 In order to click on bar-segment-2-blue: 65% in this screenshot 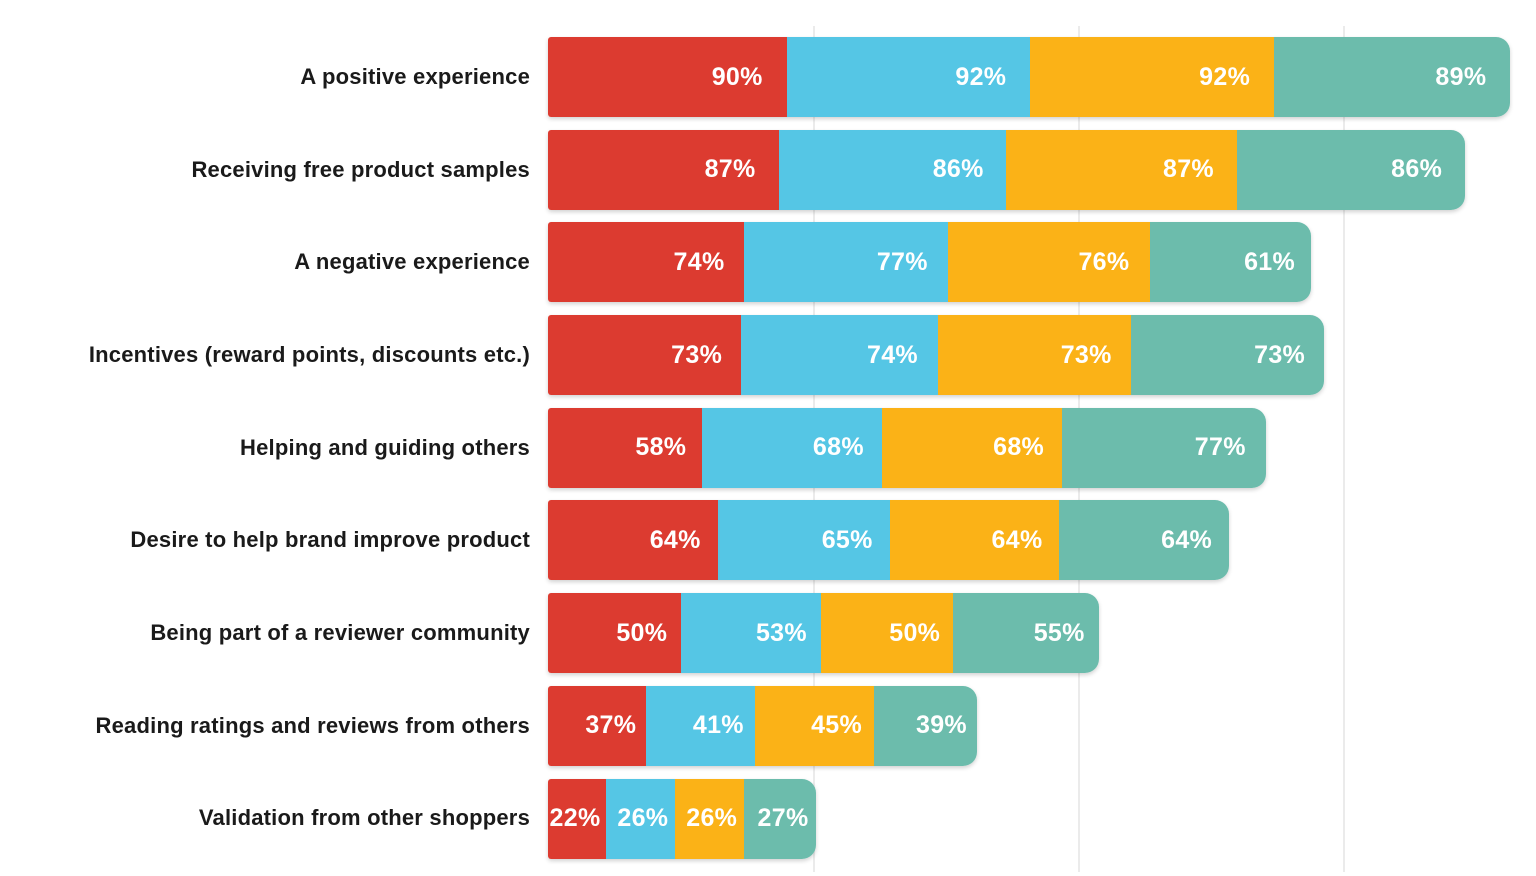, I will do `click(803, 540)`.